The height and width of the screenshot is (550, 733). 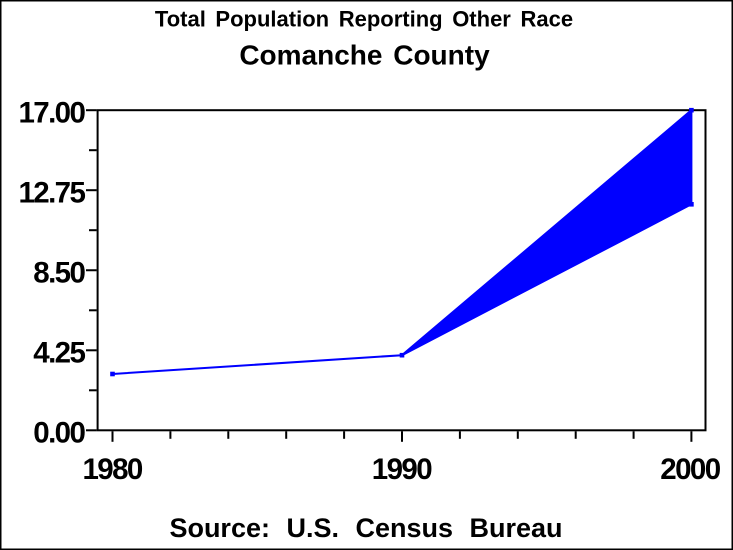 I want to click on svg-text: 2000, so click(x=690, y=469).